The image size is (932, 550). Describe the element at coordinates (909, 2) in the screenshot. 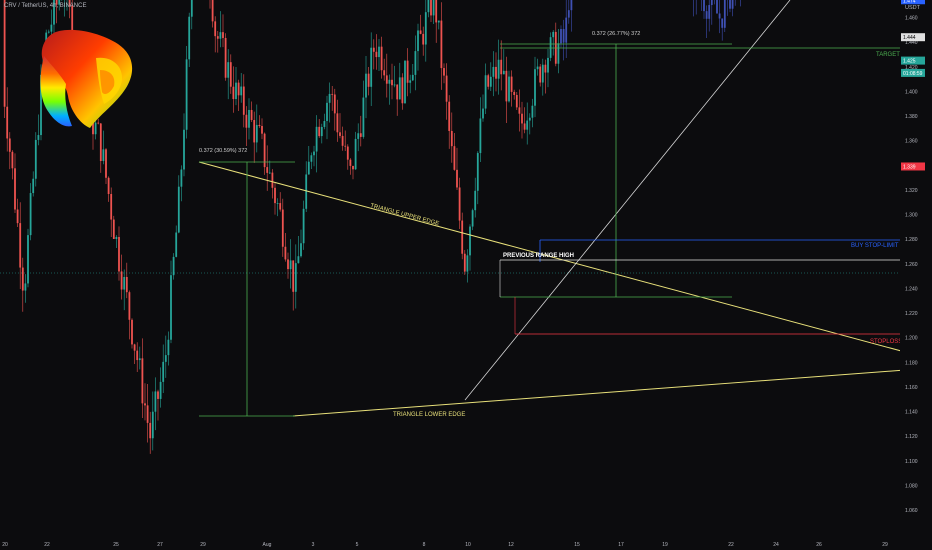

I see `svg-text: 1.474` at that location.